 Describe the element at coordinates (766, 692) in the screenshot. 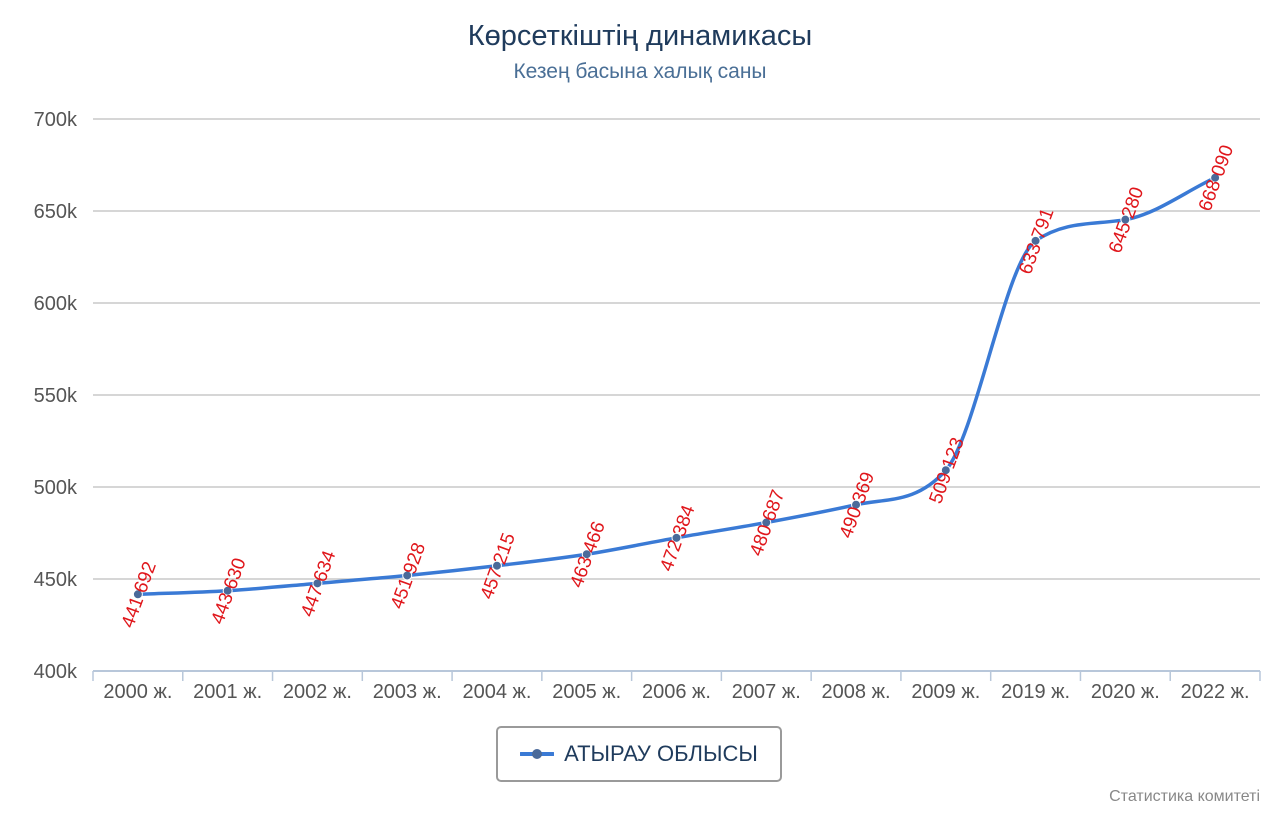

I see `x-tick-label: 2007 ж.` at that location.